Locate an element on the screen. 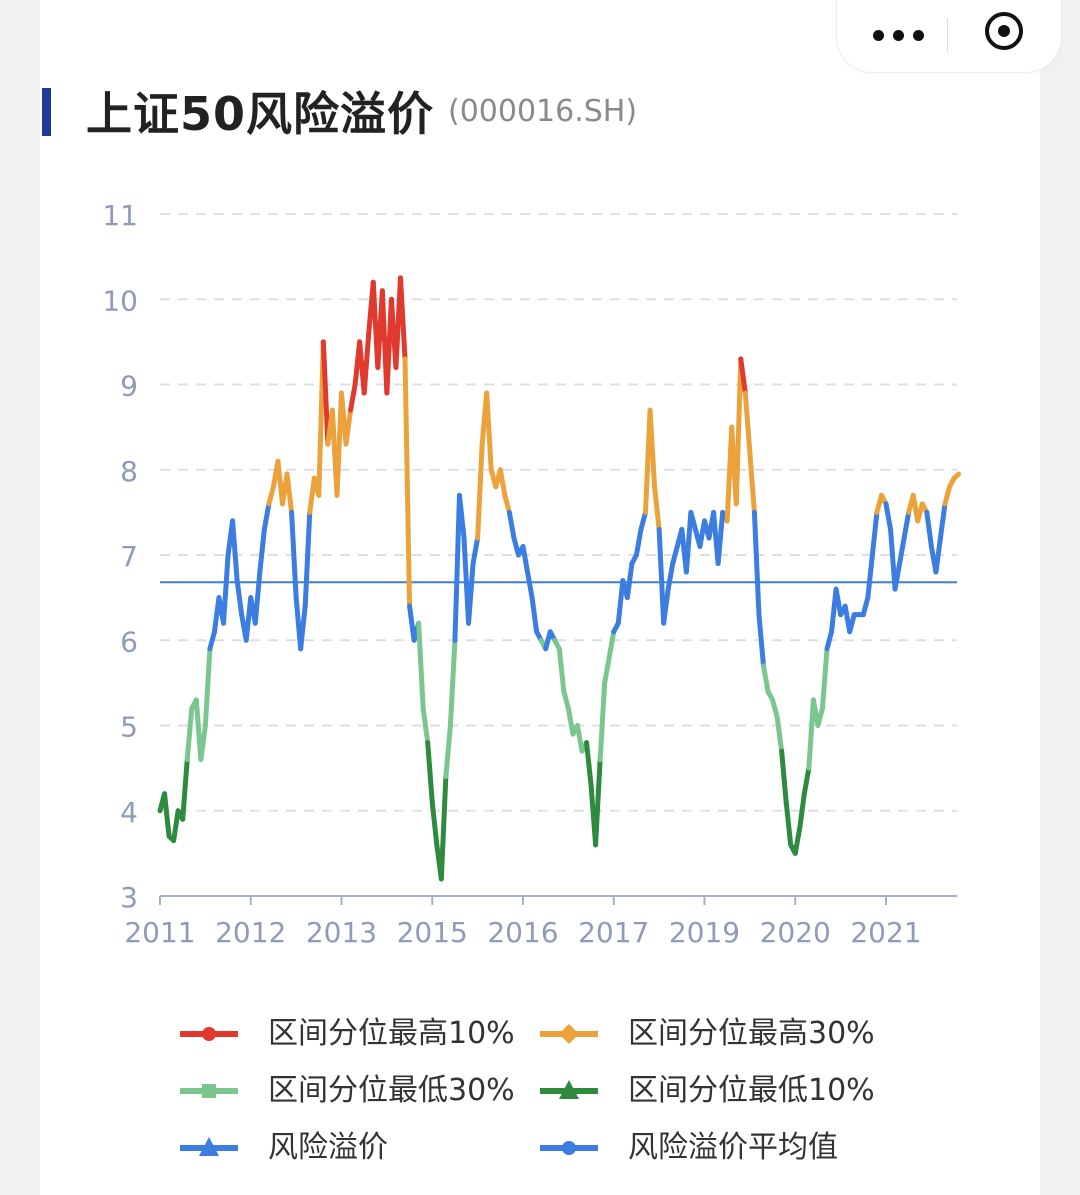 Image resolution: width=1080 pixels, height=1195 pixels. mini-program-capsule is located at coordinates (949, 36).